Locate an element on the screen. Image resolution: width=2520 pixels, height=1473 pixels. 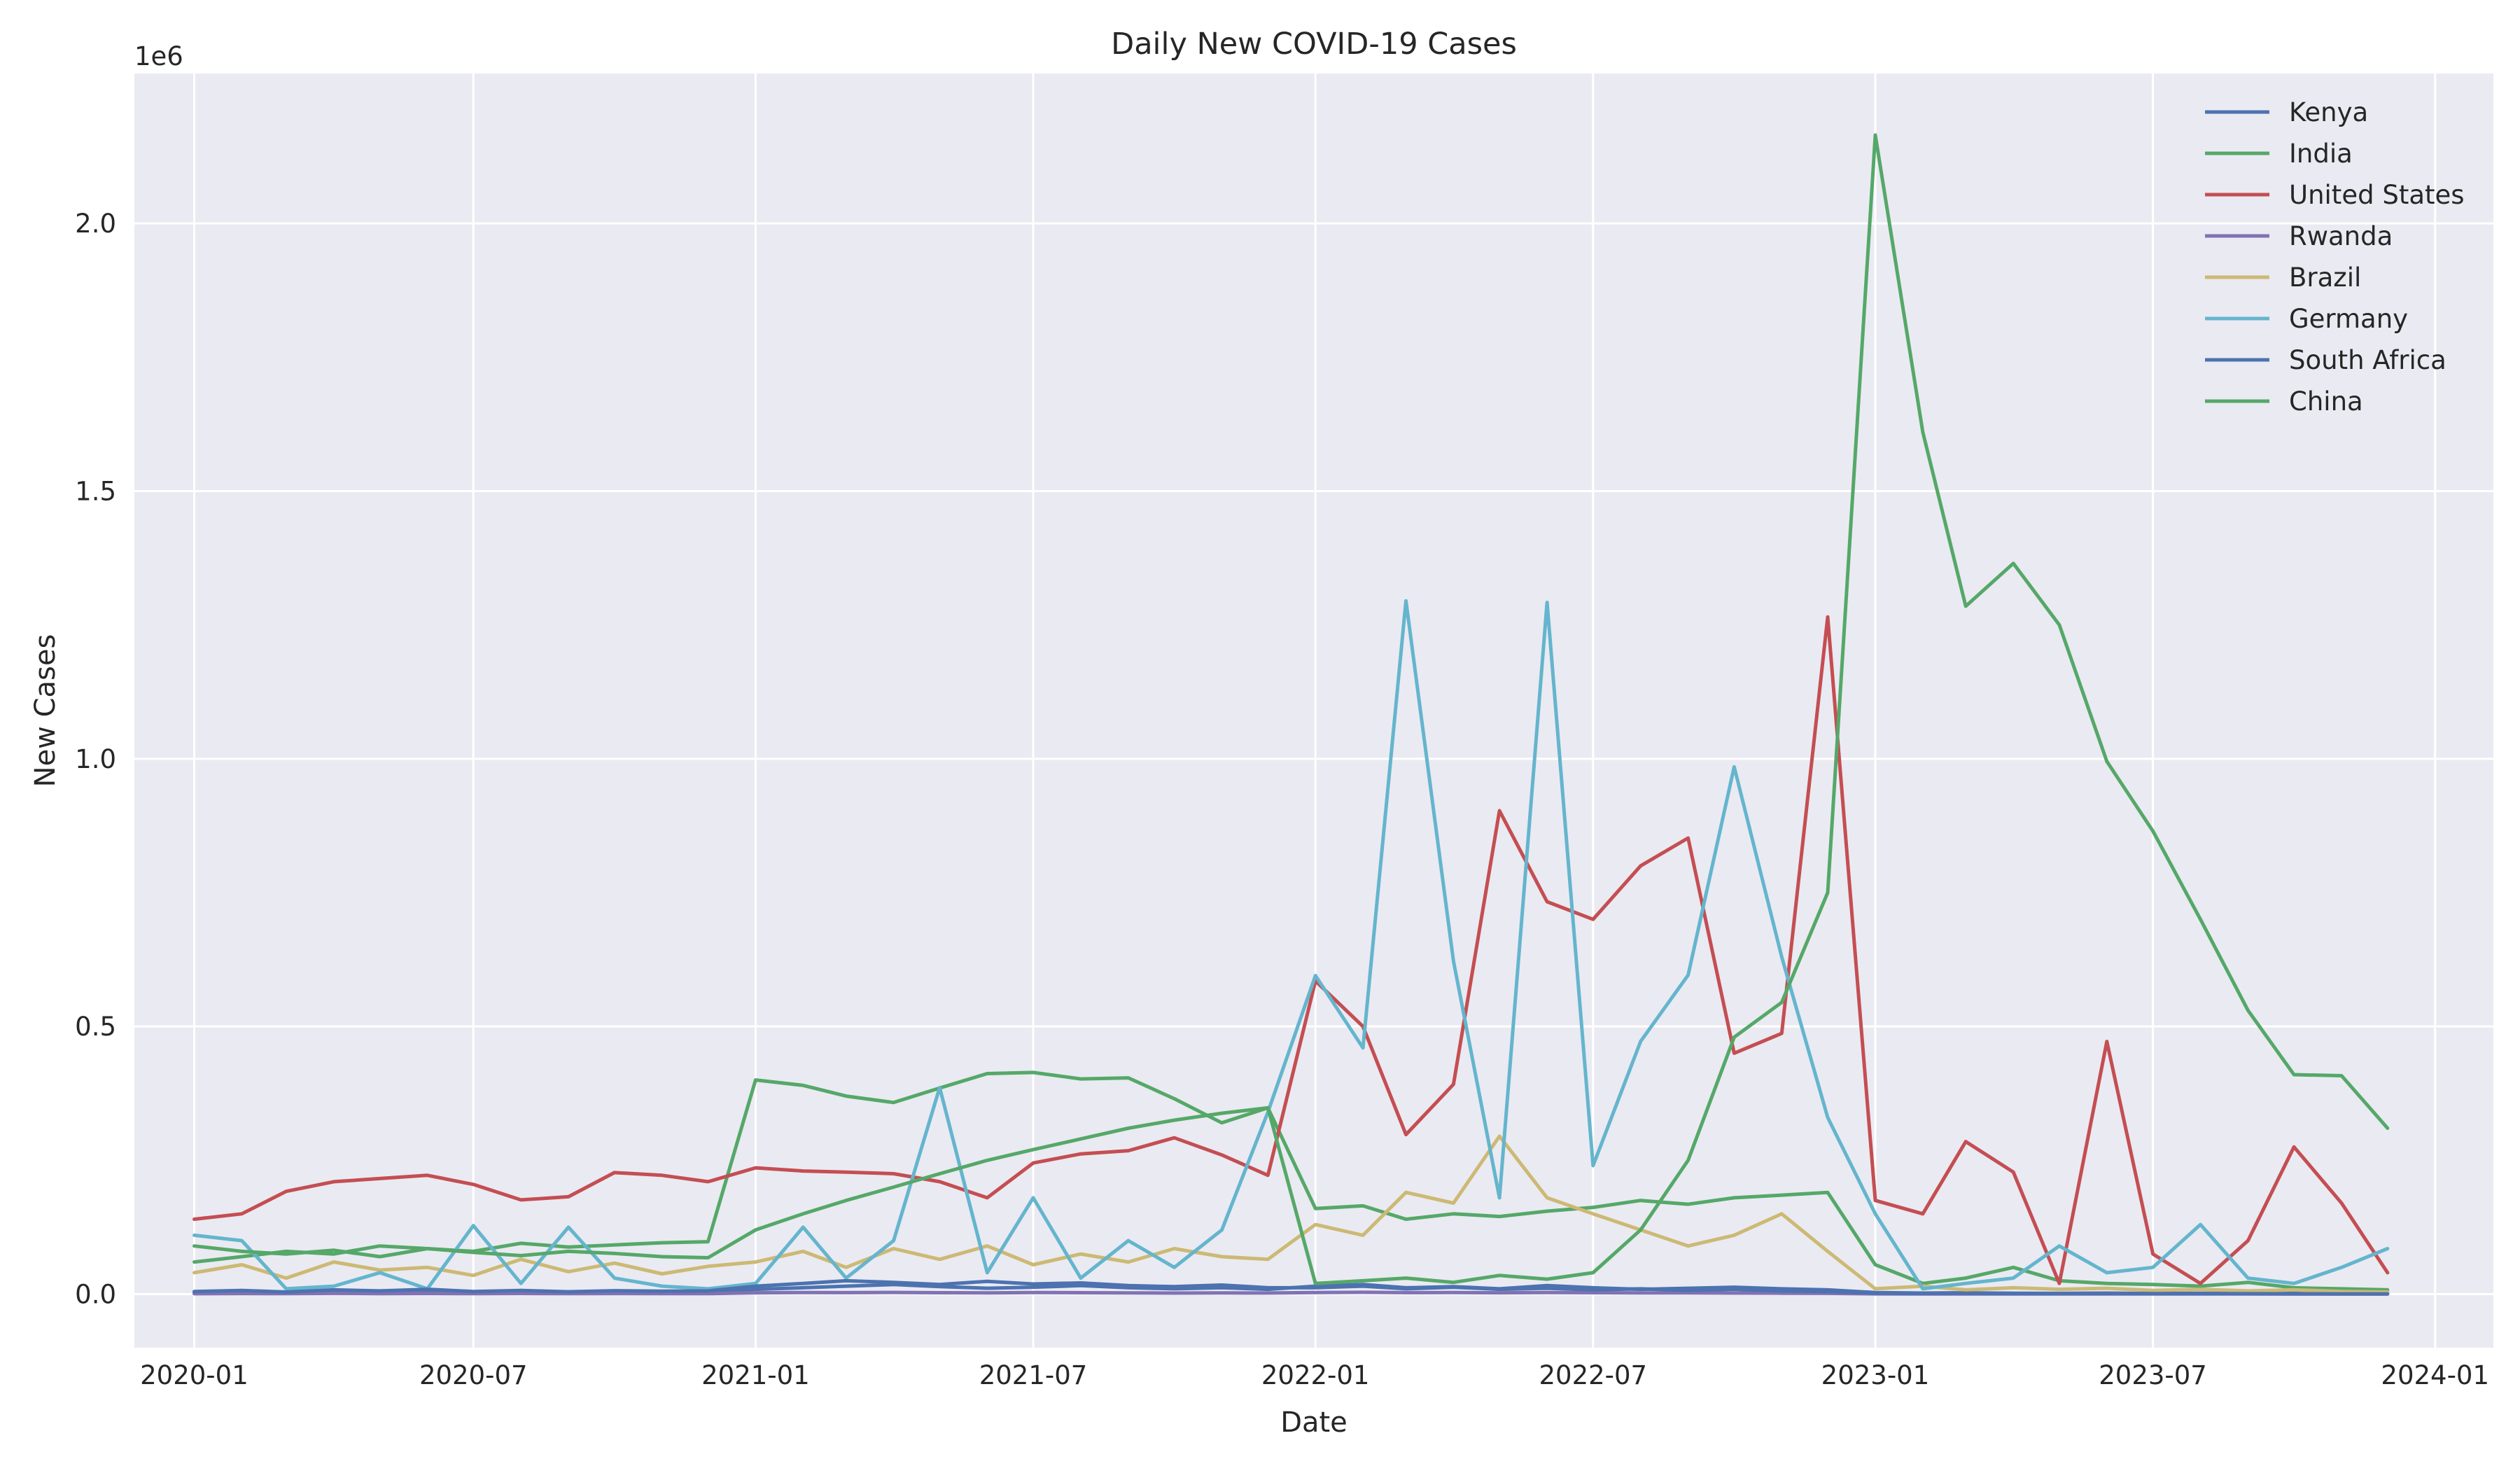
x-tick-label: 2024-01 is located at coordinates (2435, 1375).